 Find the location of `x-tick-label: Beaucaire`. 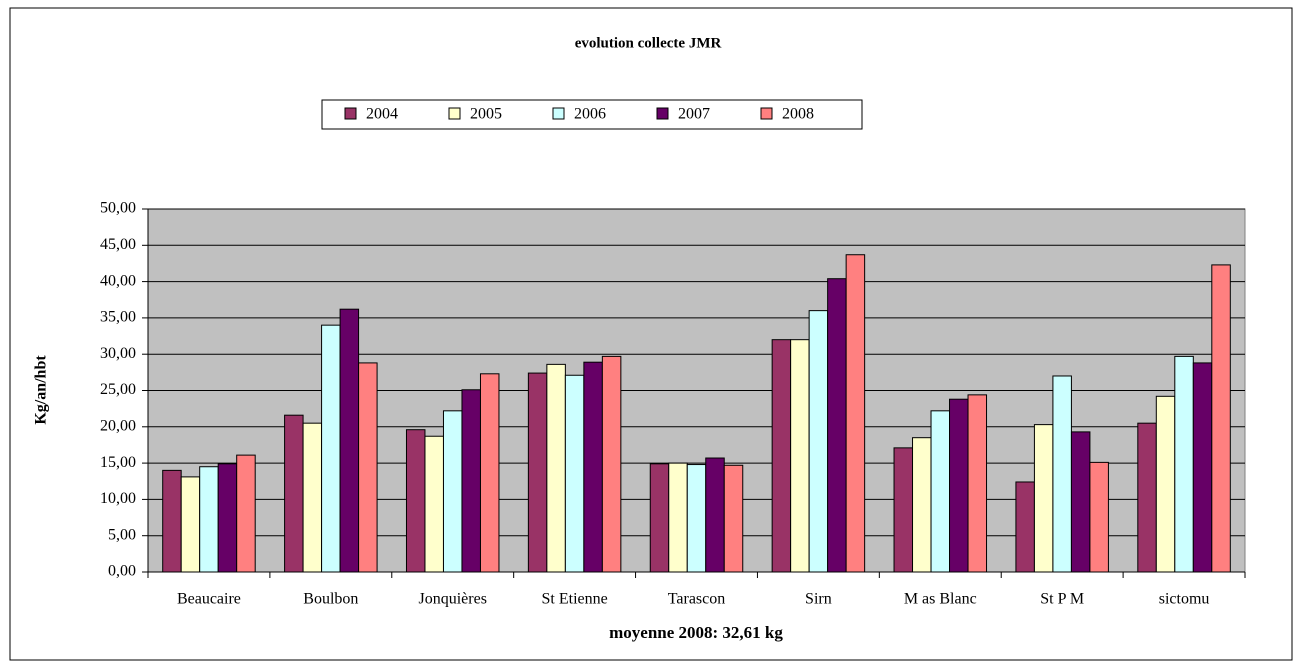

x-tick-label: Beaucaire is located at coordinates (209, 599).